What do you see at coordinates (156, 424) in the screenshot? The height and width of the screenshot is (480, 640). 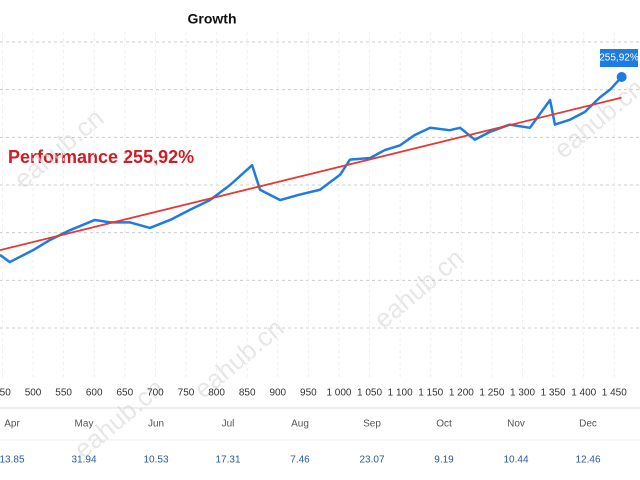 I see `month-label: Jun` at bounding box center [156, 424].